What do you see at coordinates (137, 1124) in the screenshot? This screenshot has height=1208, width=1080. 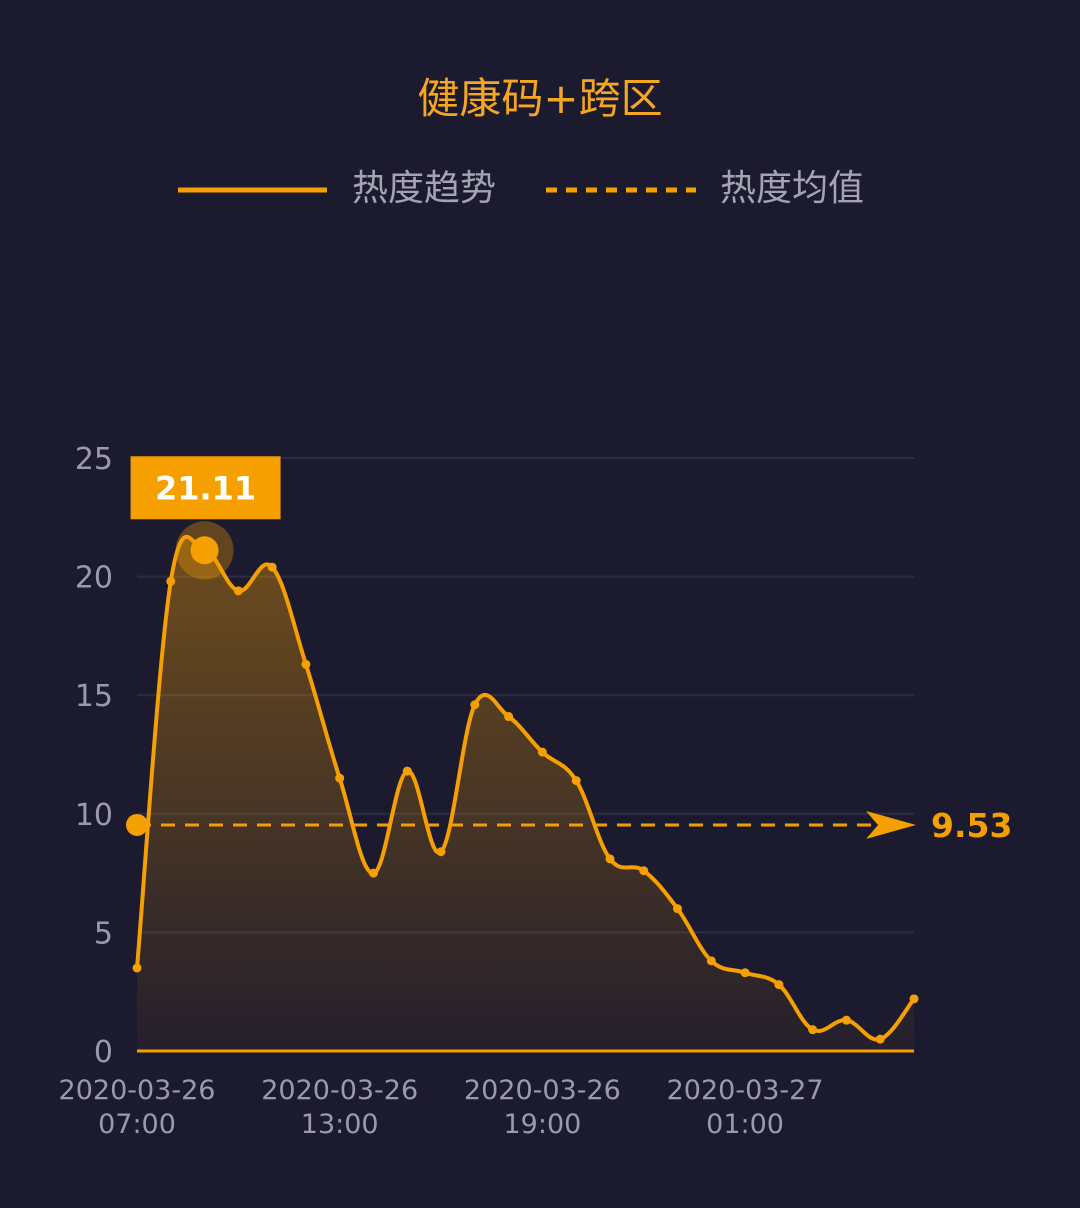 I see `x-tick-time: 07:00` at bounding box center [137, 1124].